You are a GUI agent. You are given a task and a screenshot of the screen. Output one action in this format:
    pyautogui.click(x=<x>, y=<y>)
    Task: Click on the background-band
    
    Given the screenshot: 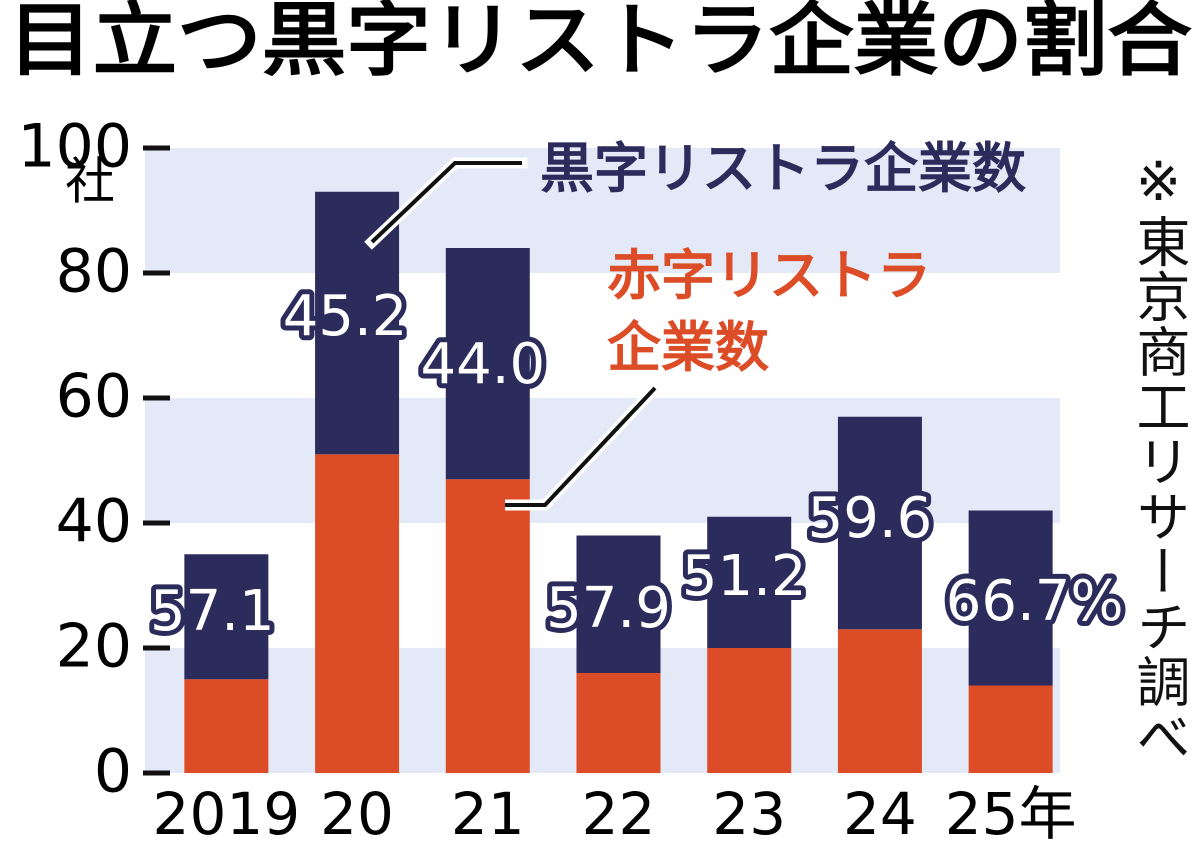 What is the action you would take?
    pyautogui.click(x=602, y=210)
    